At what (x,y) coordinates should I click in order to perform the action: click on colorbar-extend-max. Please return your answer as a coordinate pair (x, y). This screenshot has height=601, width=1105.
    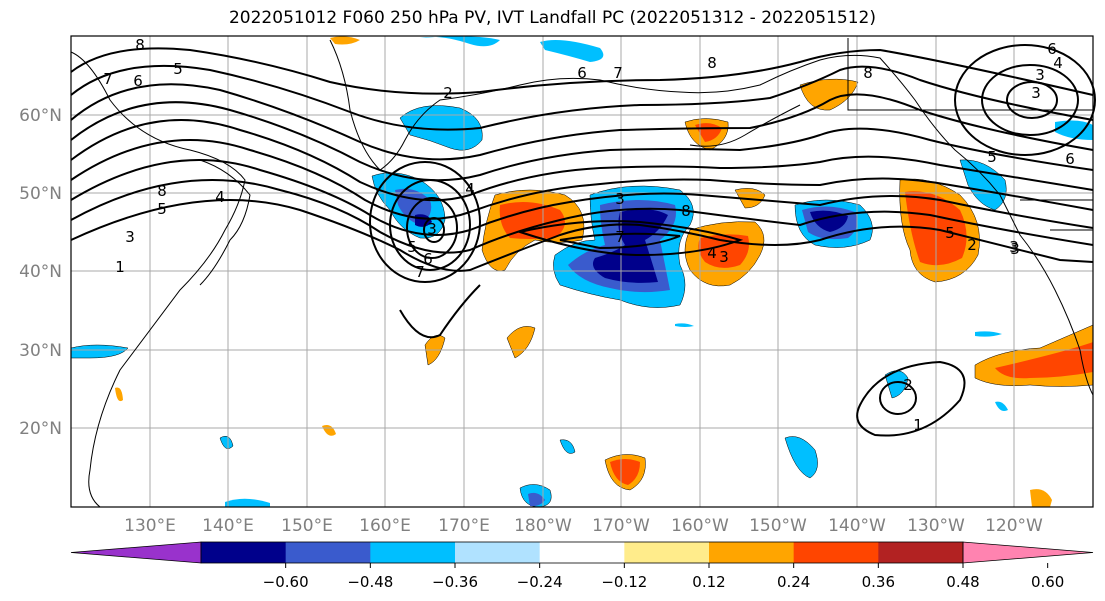
    Looking at the image, I should click on (1028, 552).